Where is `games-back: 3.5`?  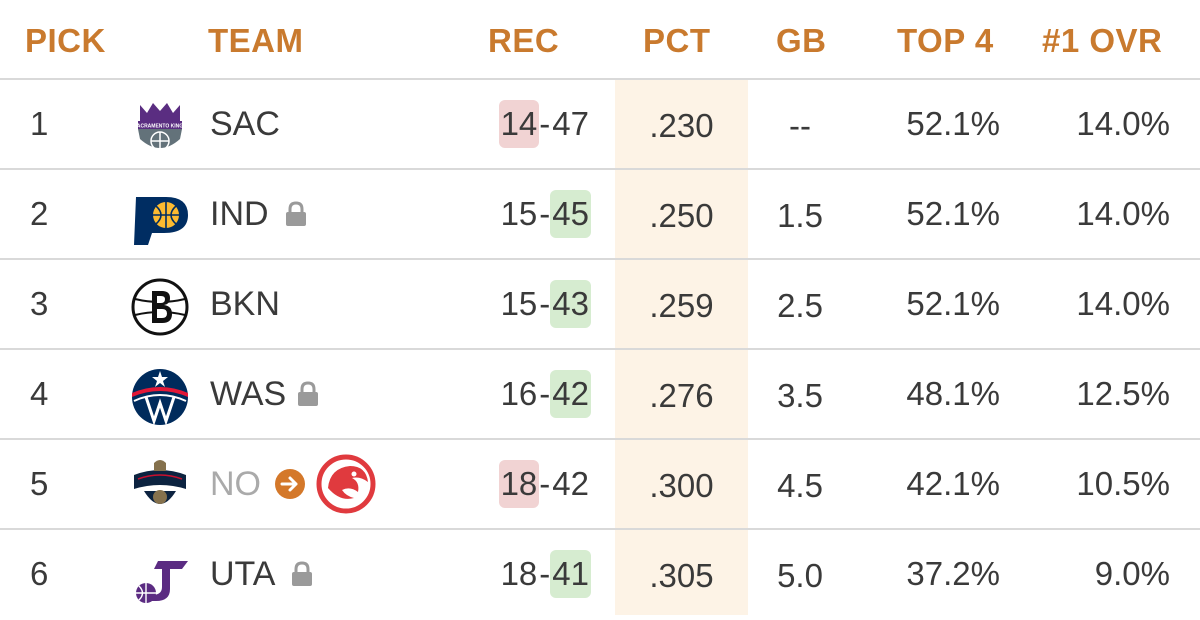
games-back: 3.5 is located at coordinates (800, 395).